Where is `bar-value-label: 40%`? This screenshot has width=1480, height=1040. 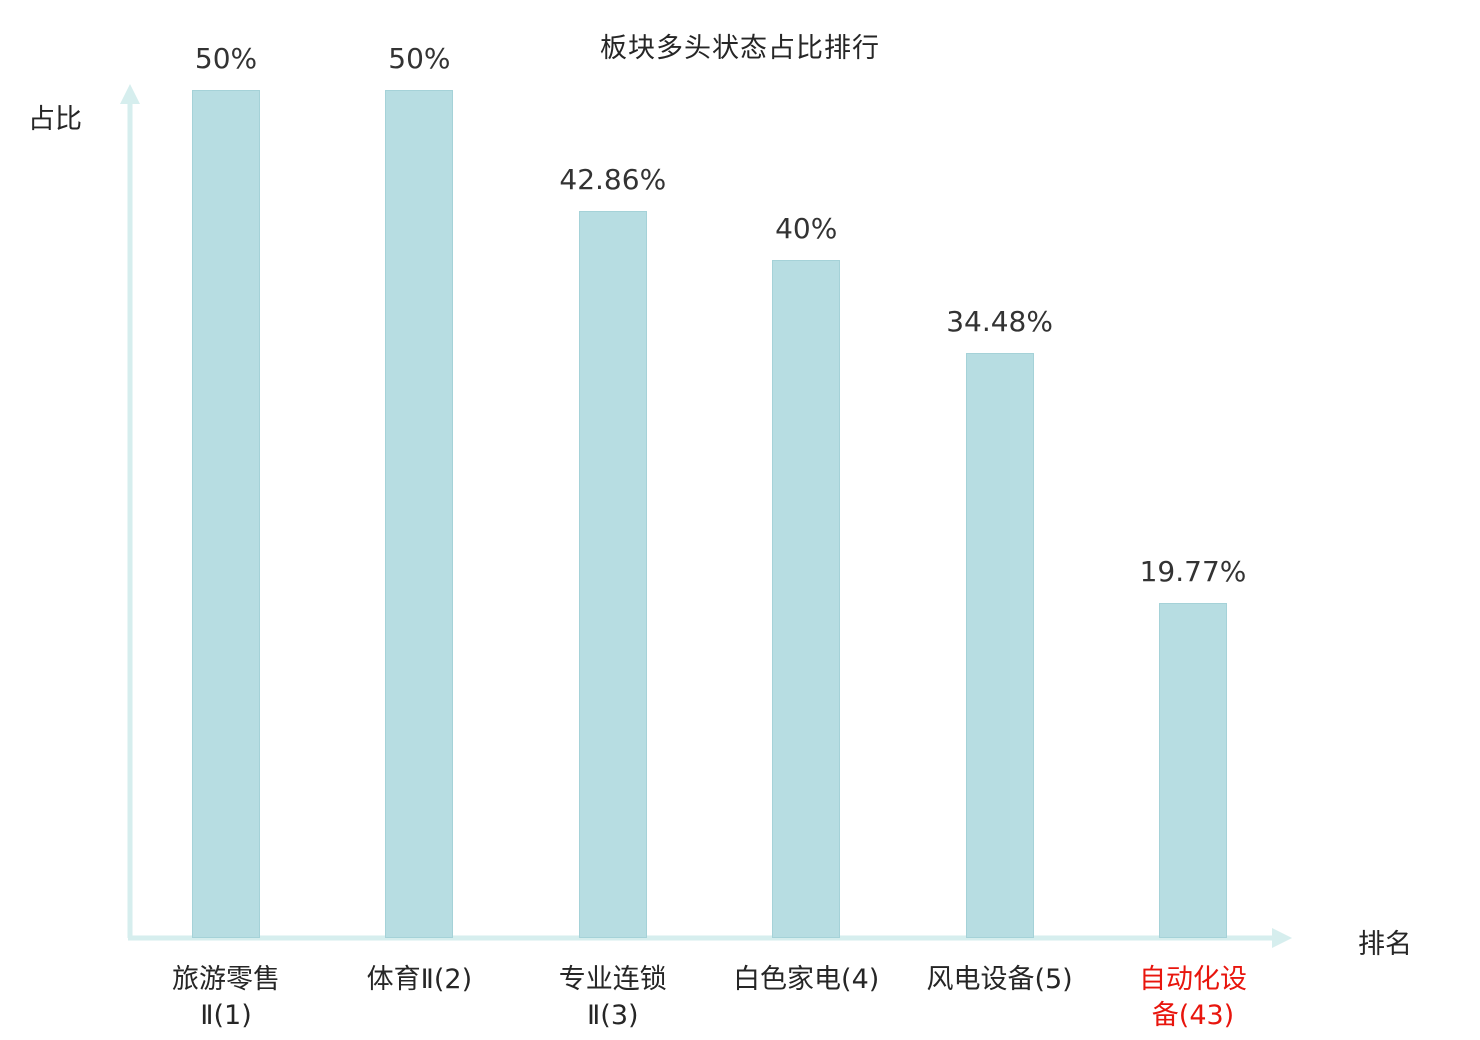 bar-value-label: 40% is located at coordinates (806, 228).